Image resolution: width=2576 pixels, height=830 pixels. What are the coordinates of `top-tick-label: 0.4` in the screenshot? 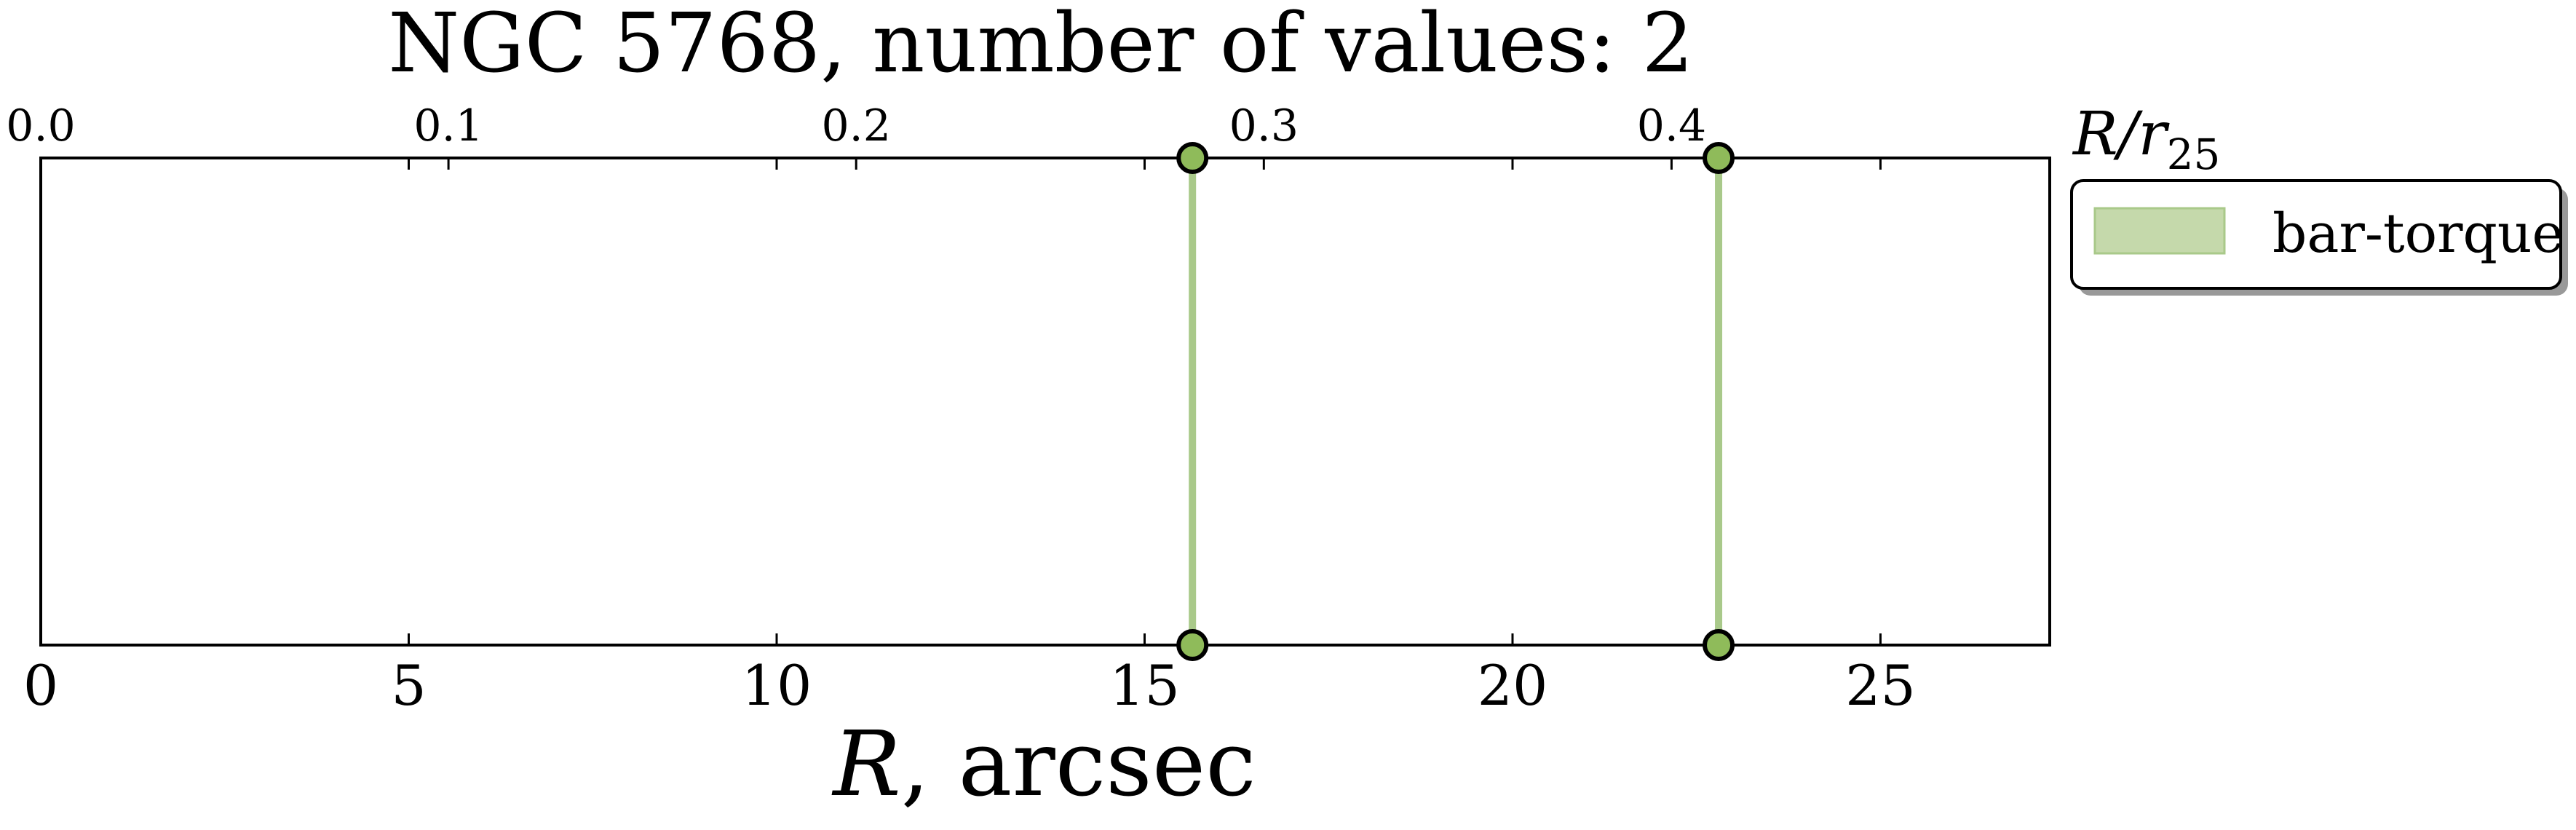 It's located at (1671, 125).